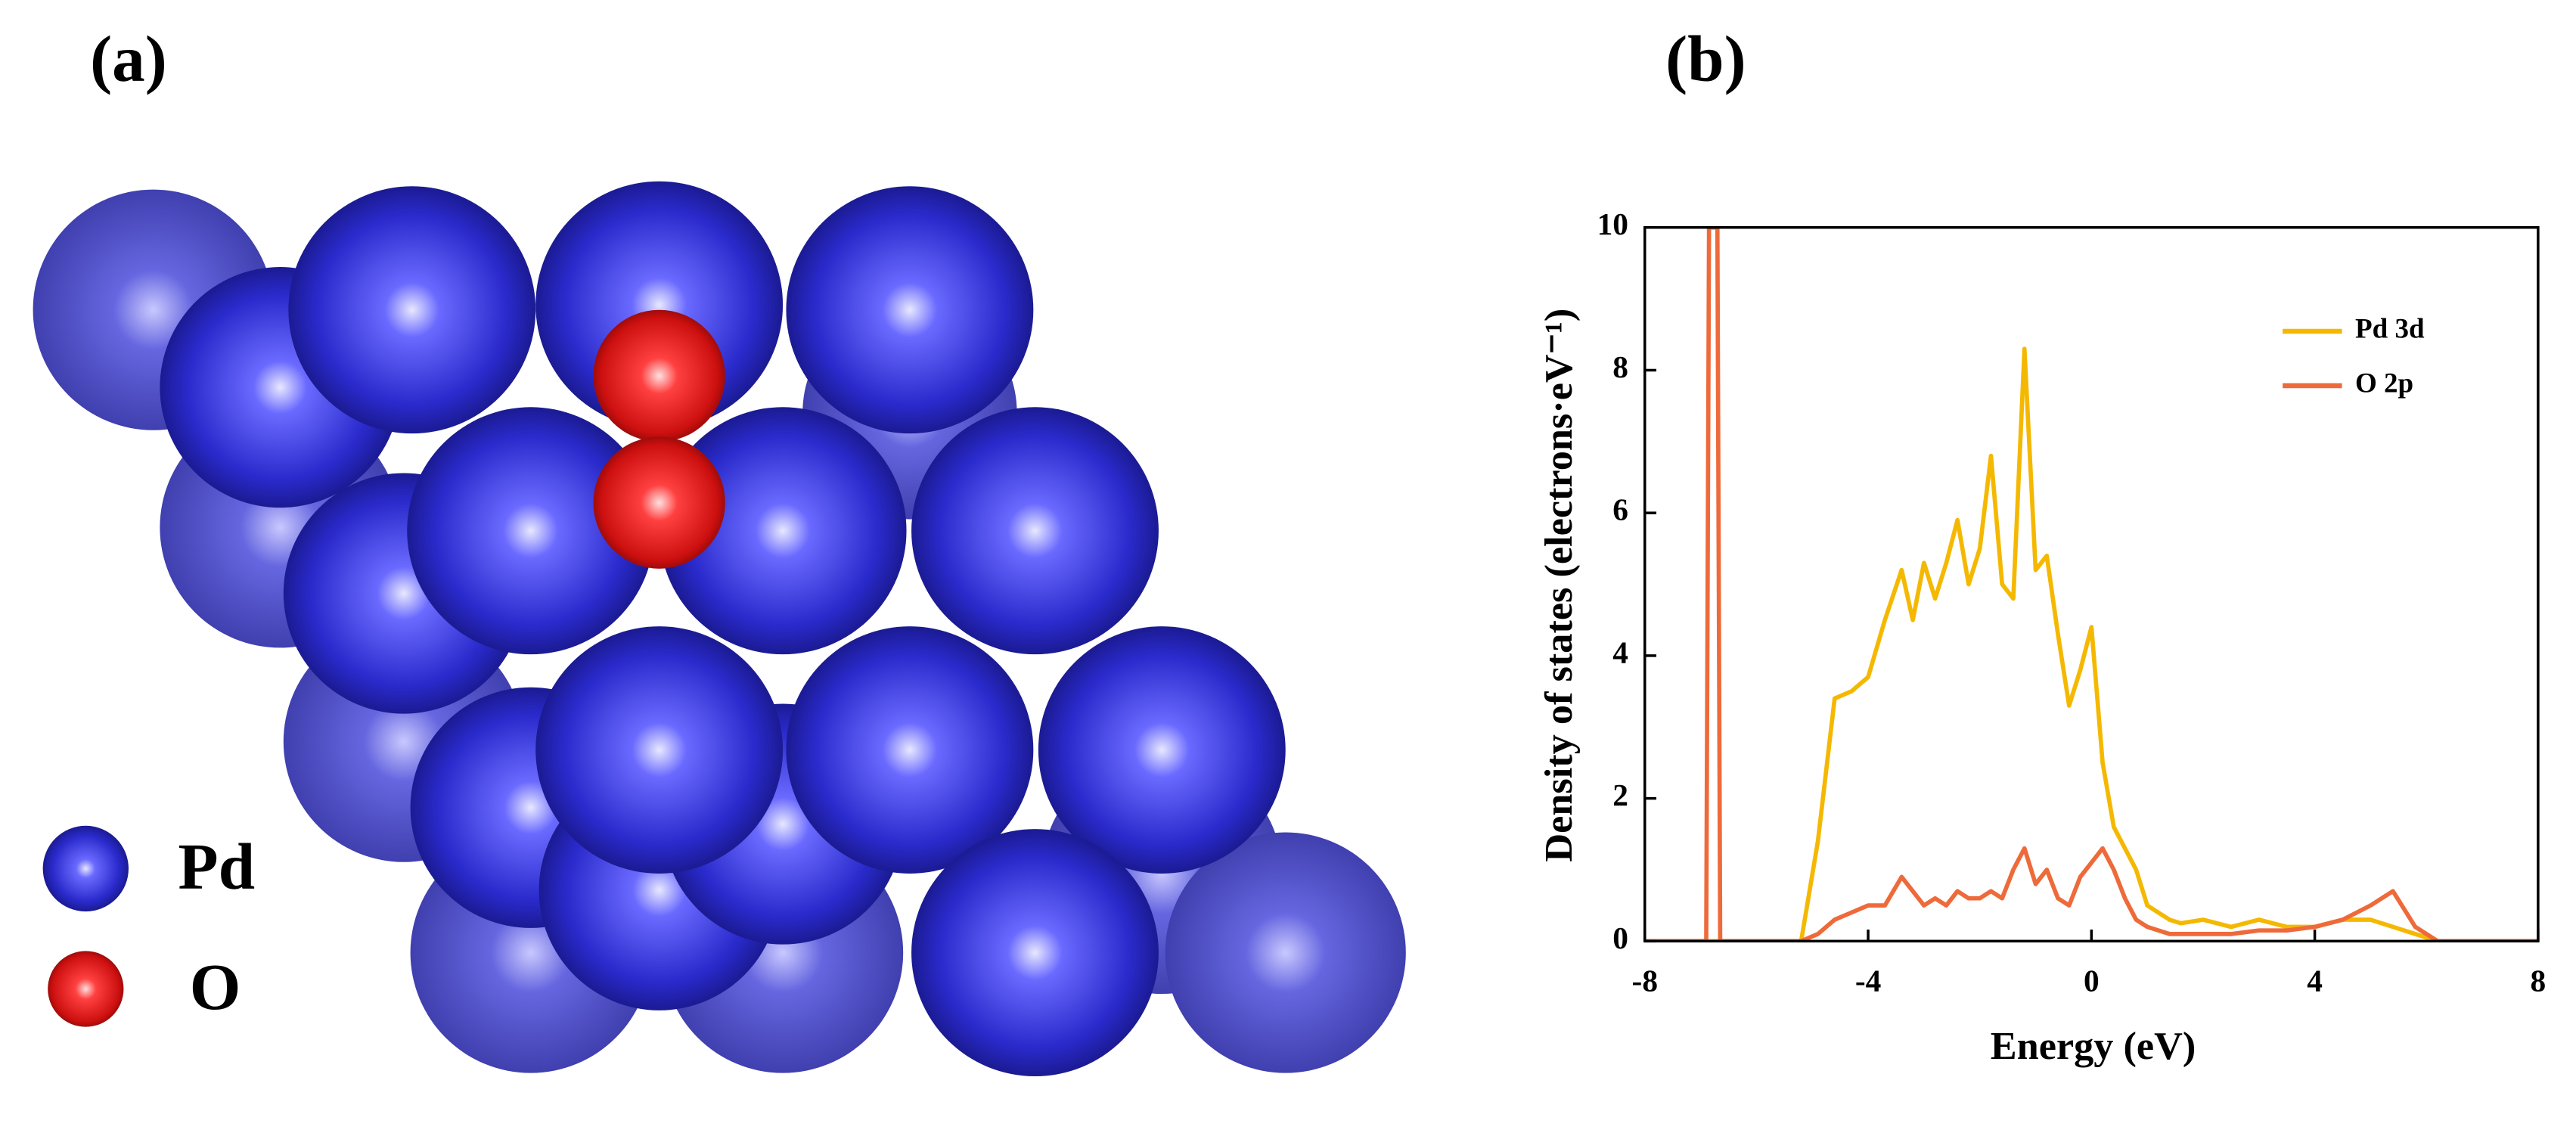  Describe the element at coordinates (1620, 937) in the screenshot. I see `y-tick-label: 0` at that location.